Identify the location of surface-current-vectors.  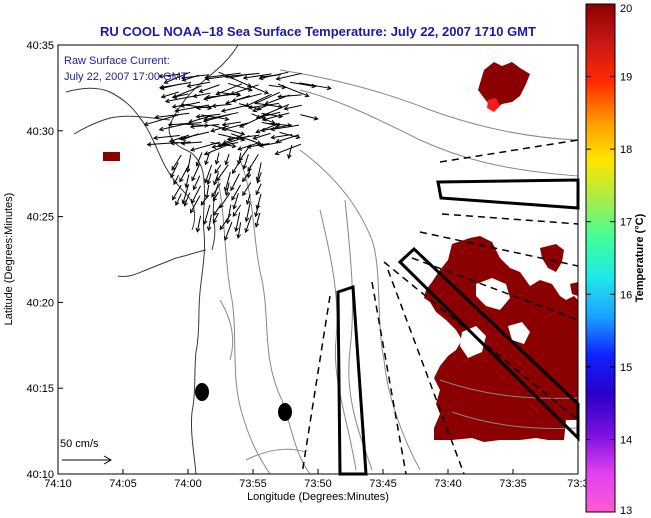
(237, 156).